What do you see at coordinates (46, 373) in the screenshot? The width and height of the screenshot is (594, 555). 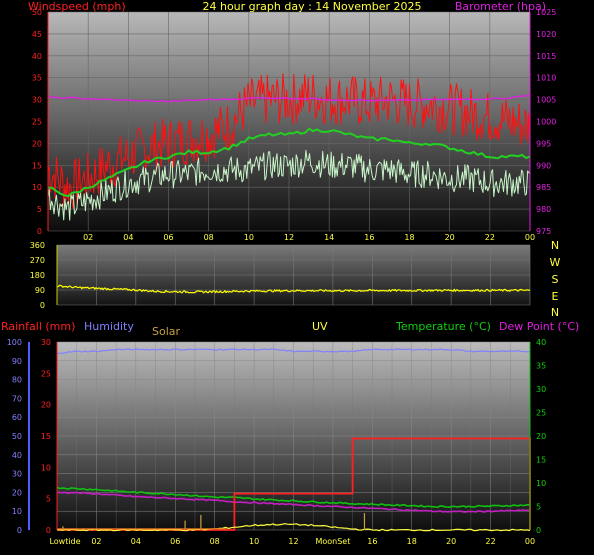 I see `rainfall-tick-label: 25` at bounding box center [46, 373].